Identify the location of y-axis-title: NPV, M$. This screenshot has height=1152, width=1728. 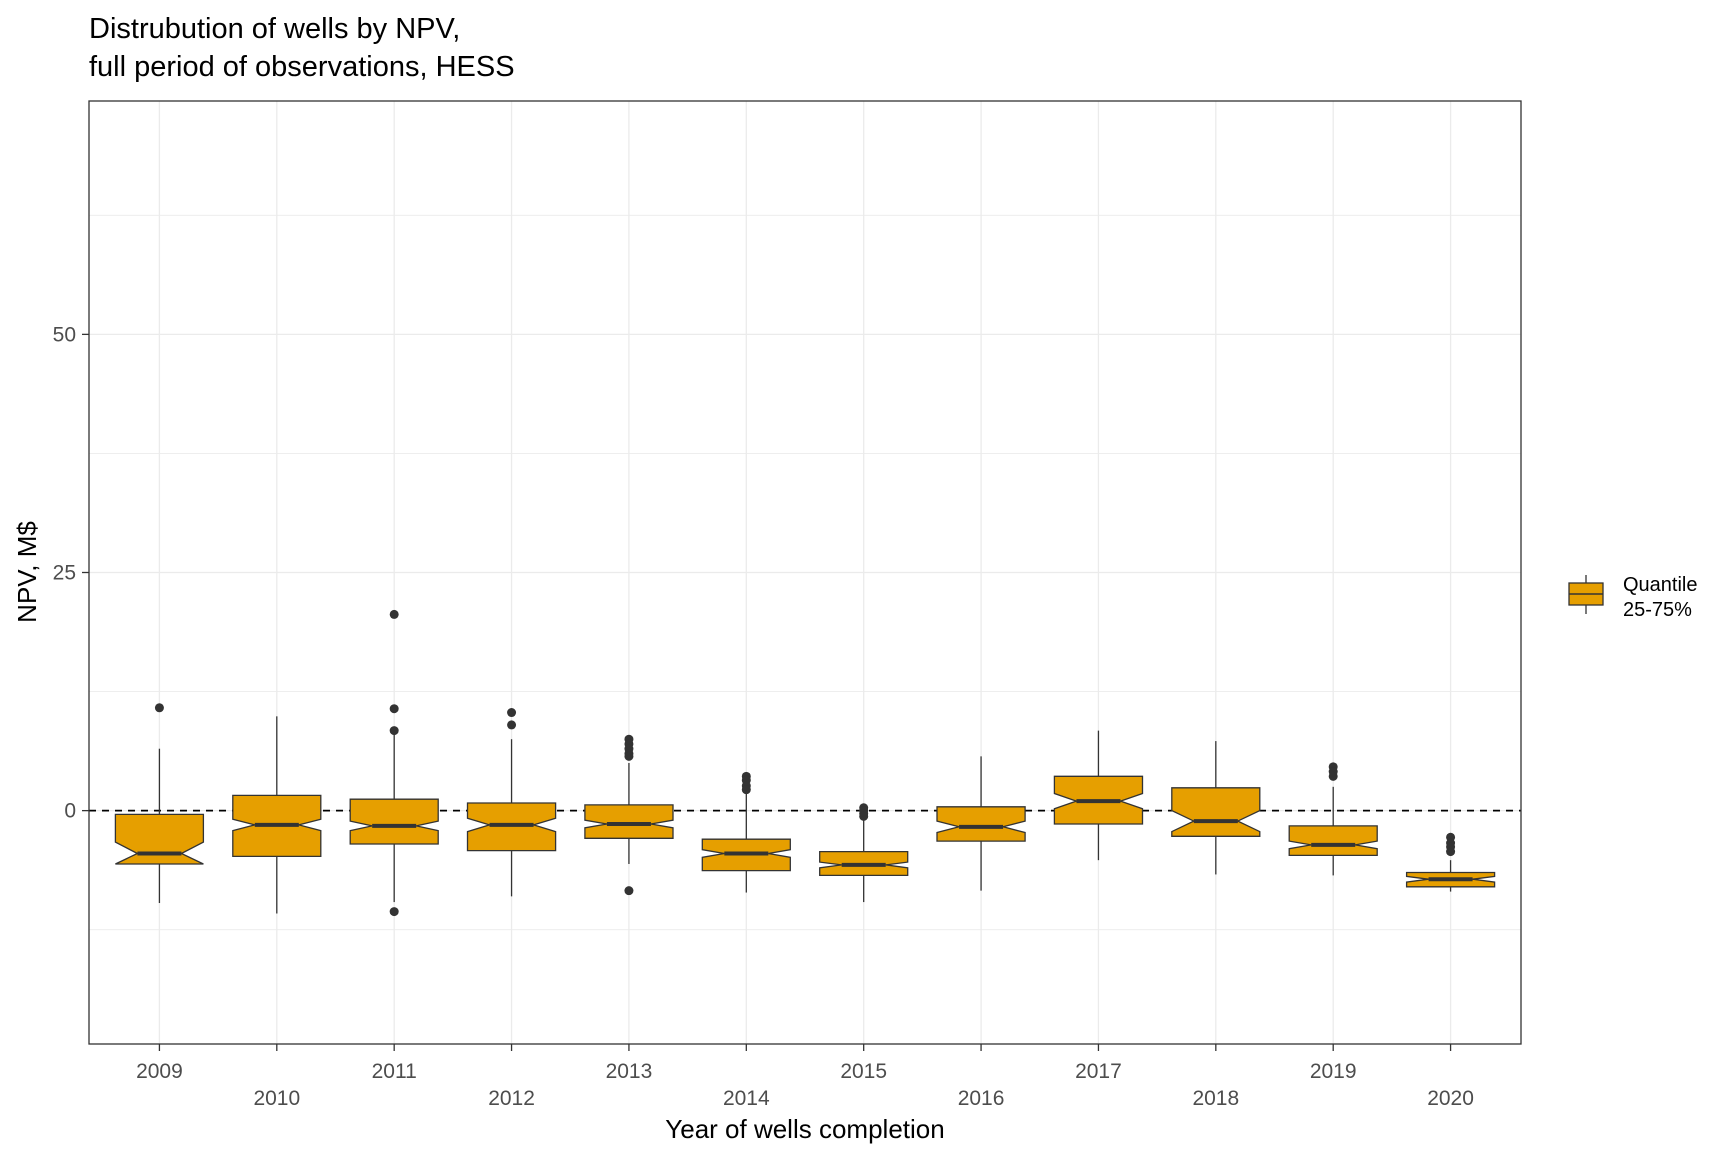
(27, 572).